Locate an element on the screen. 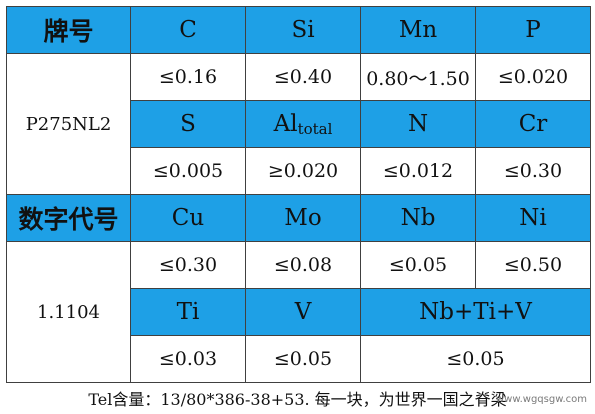  value-nb: ≤0.05 is located at coordinates (418, 265).